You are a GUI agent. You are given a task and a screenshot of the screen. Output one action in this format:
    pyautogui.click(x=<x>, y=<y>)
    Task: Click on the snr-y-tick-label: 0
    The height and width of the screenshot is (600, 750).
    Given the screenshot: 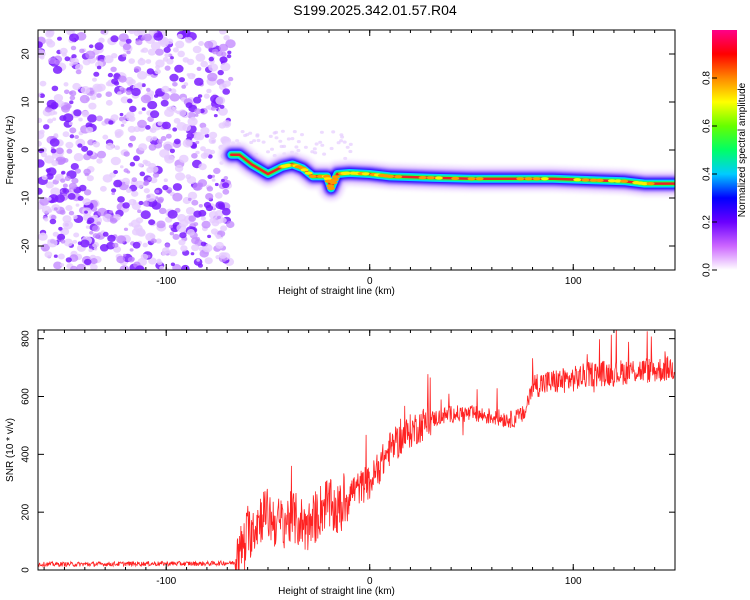 What is the action you would take?
    pyautogui.click(x=26, y=570)
    